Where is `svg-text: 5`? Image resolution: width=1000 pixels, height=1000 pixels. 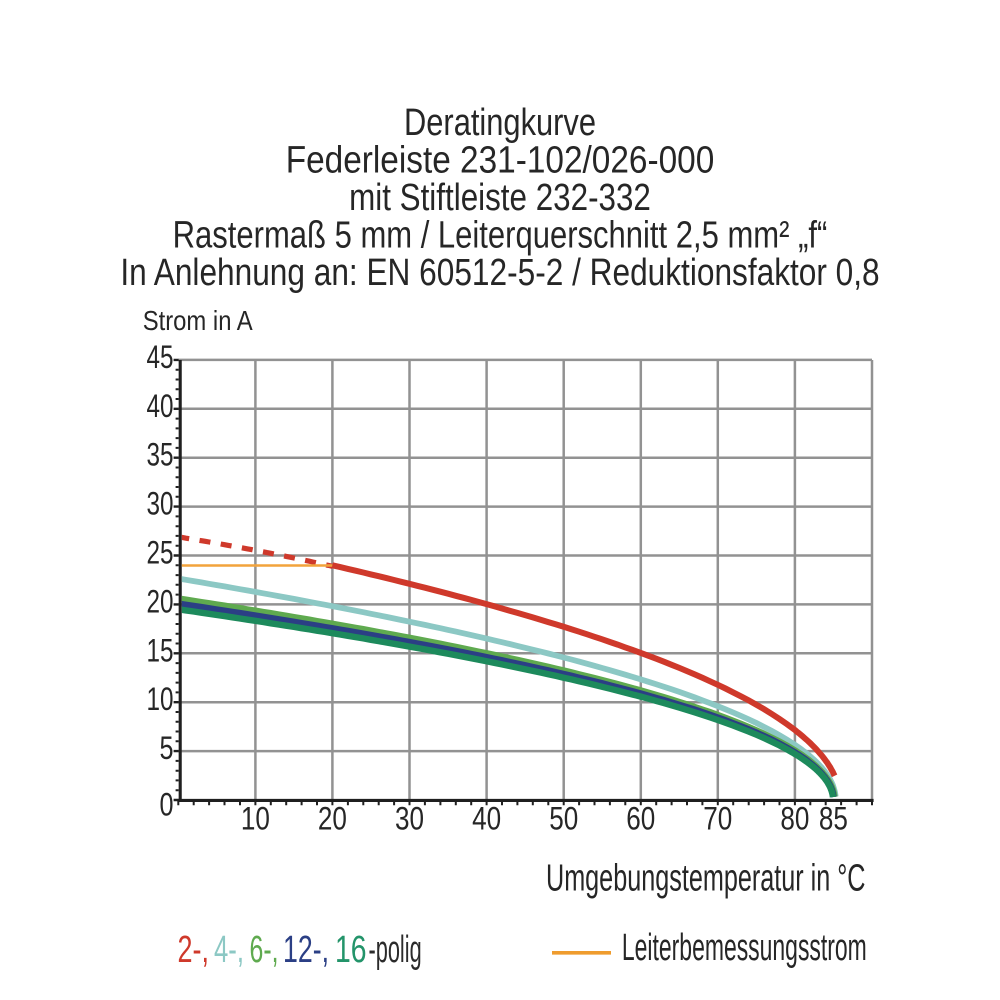
svg-text: 5 is located at coordinates (167, 748).